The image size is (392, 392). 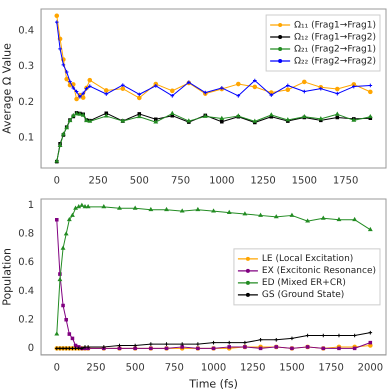 I want to click on legend-label: Ω₁₁ (Frag1→Frag1), so click(x=335, y=25).